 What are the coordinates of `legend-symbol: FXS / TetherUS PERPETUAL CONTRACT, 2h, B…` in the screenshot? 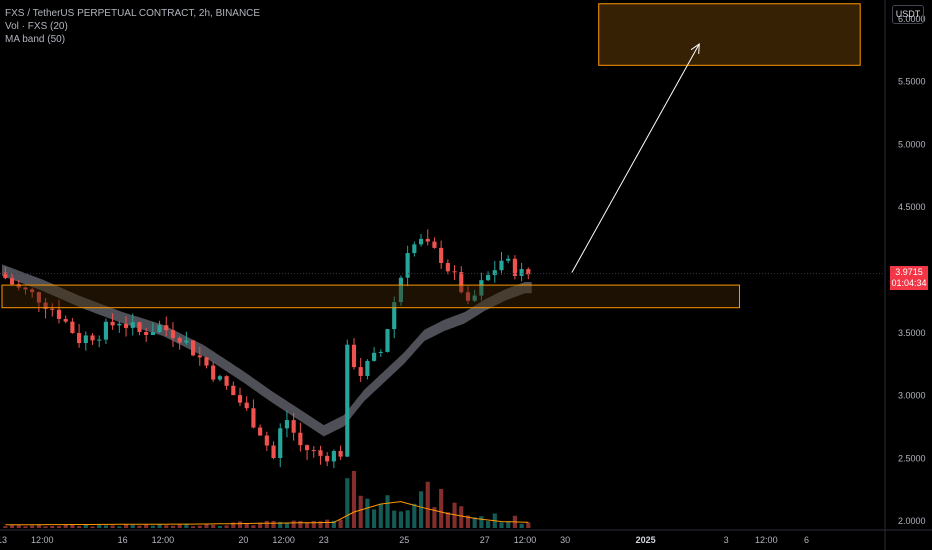 It's located at (133, 13).